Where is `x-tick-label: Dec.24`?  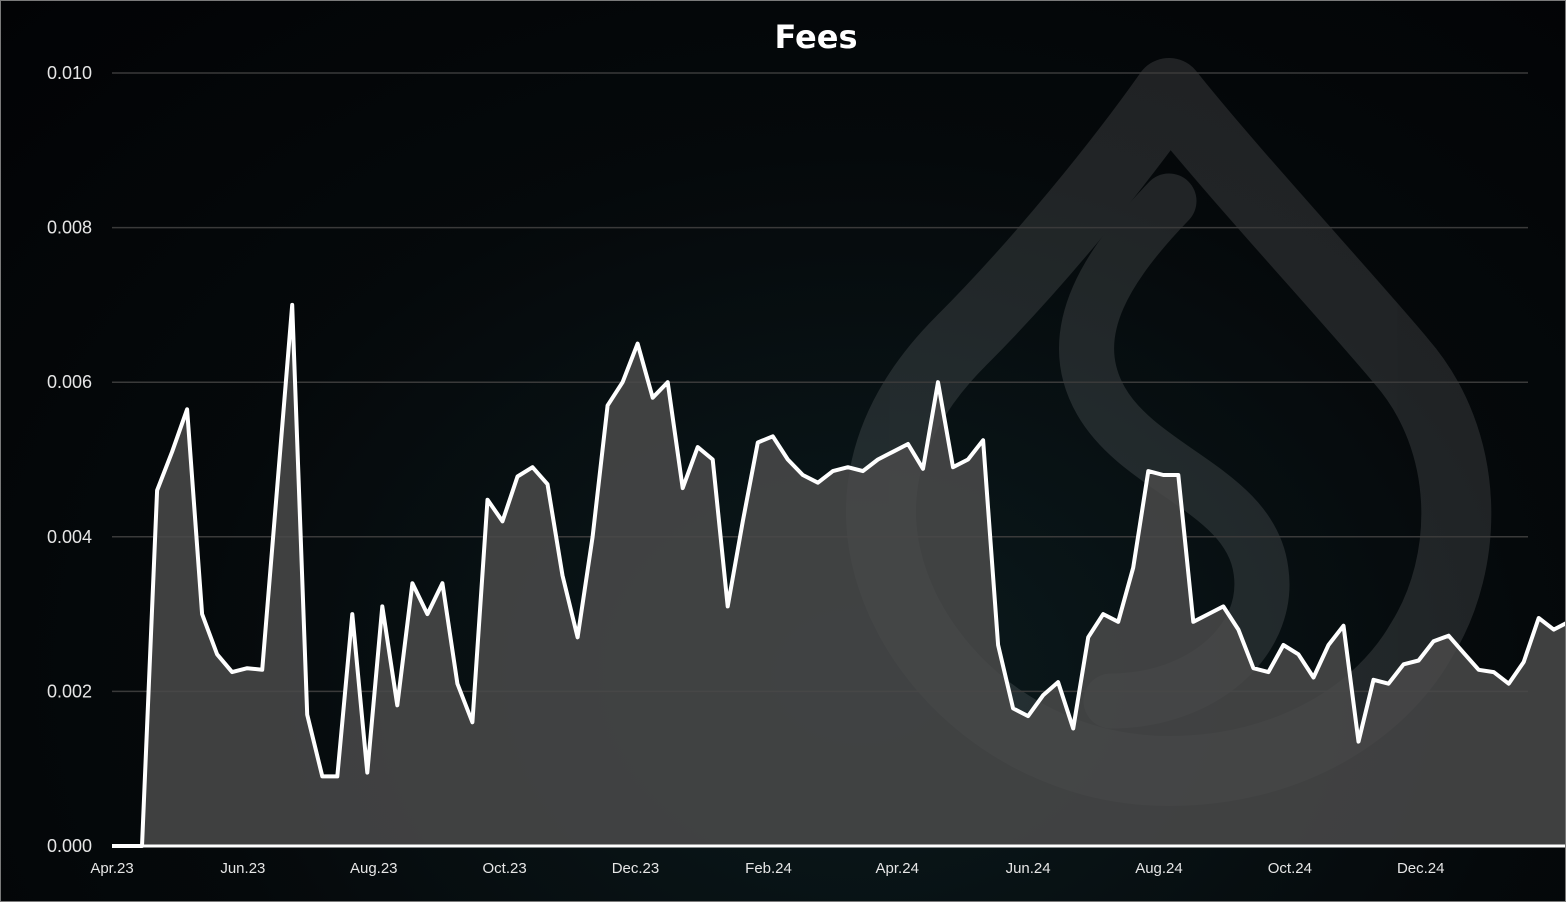 x-tick-label: Dec.24 is located at coordinates (1421, 868).